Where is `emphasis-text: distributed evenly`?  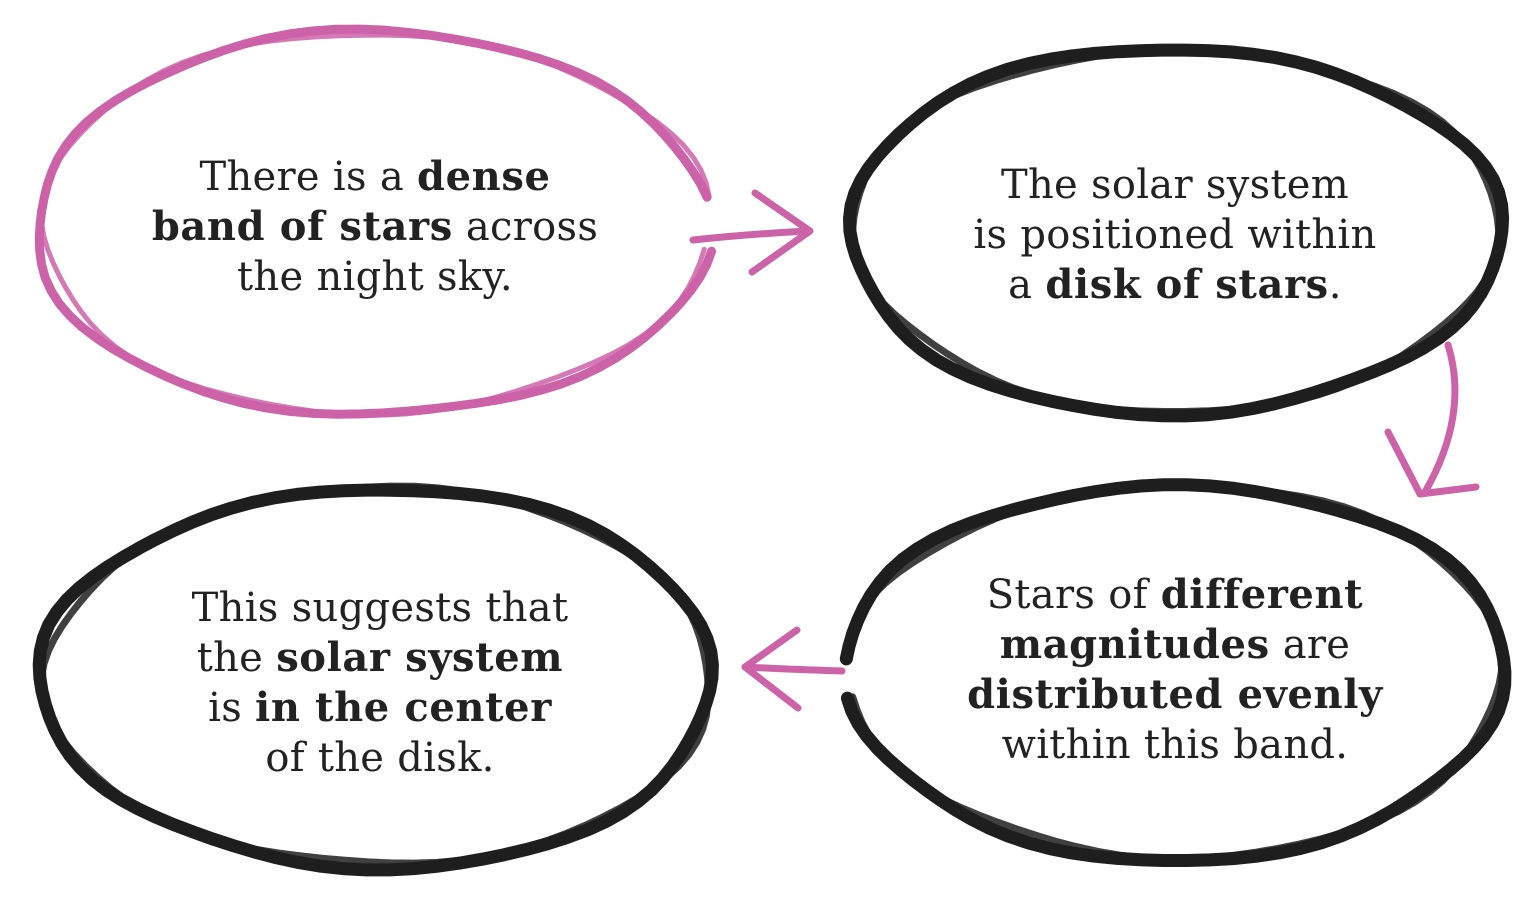
emphasis-text: distributed evenly is located at coordinates (1175, 694).